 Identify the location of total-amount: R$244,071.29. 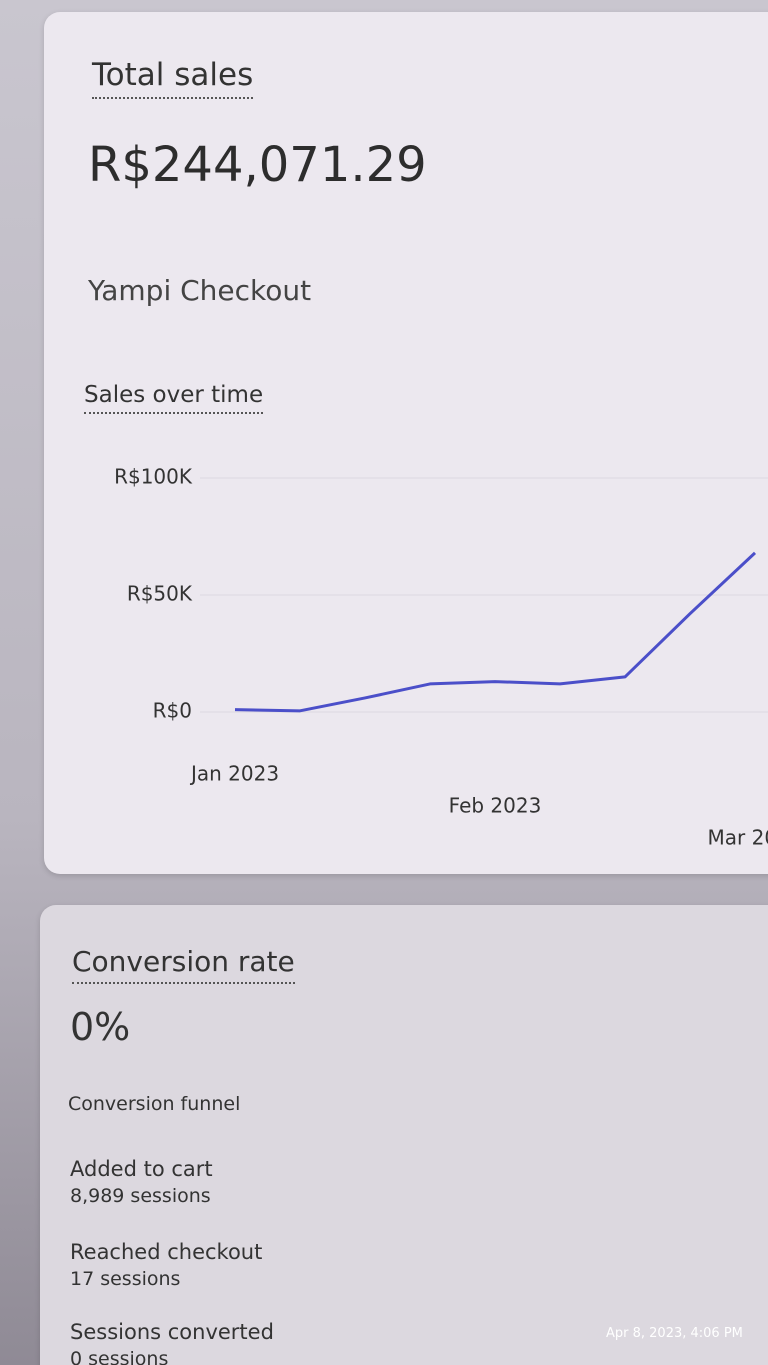
(257, 165).